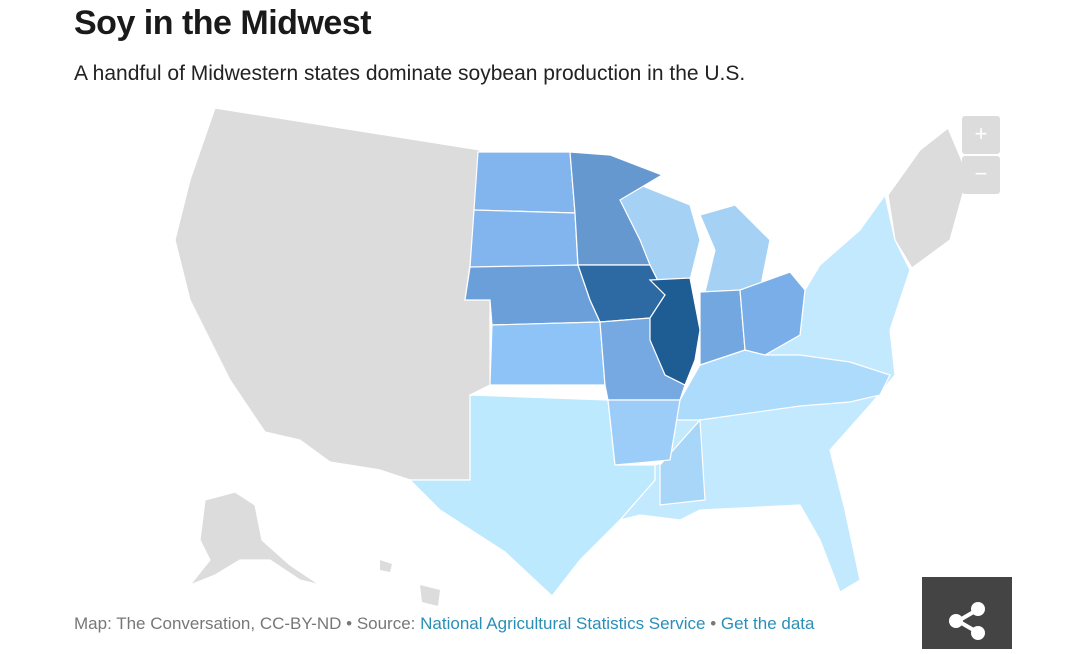 Image resolution: width=1065 pixels, height=654 pixels. I want to click on northeast-region, so click(928, 198).